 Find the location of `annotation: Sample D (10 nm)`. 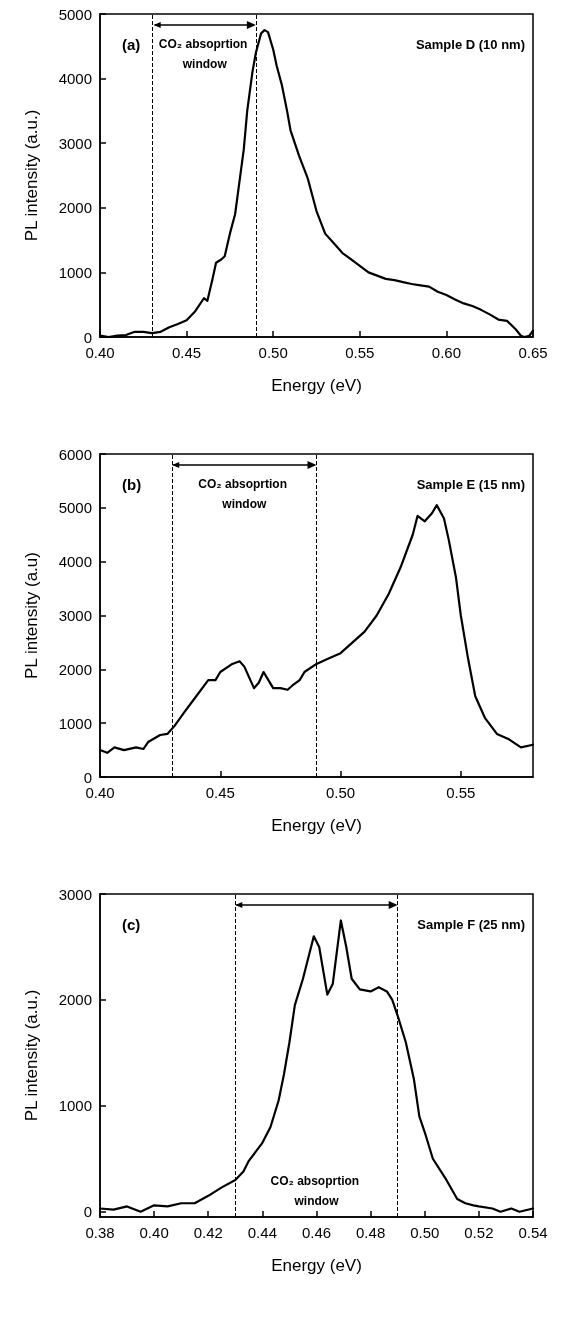

annotation: Sample D (10 nm) is located at coordinates (470, 44).